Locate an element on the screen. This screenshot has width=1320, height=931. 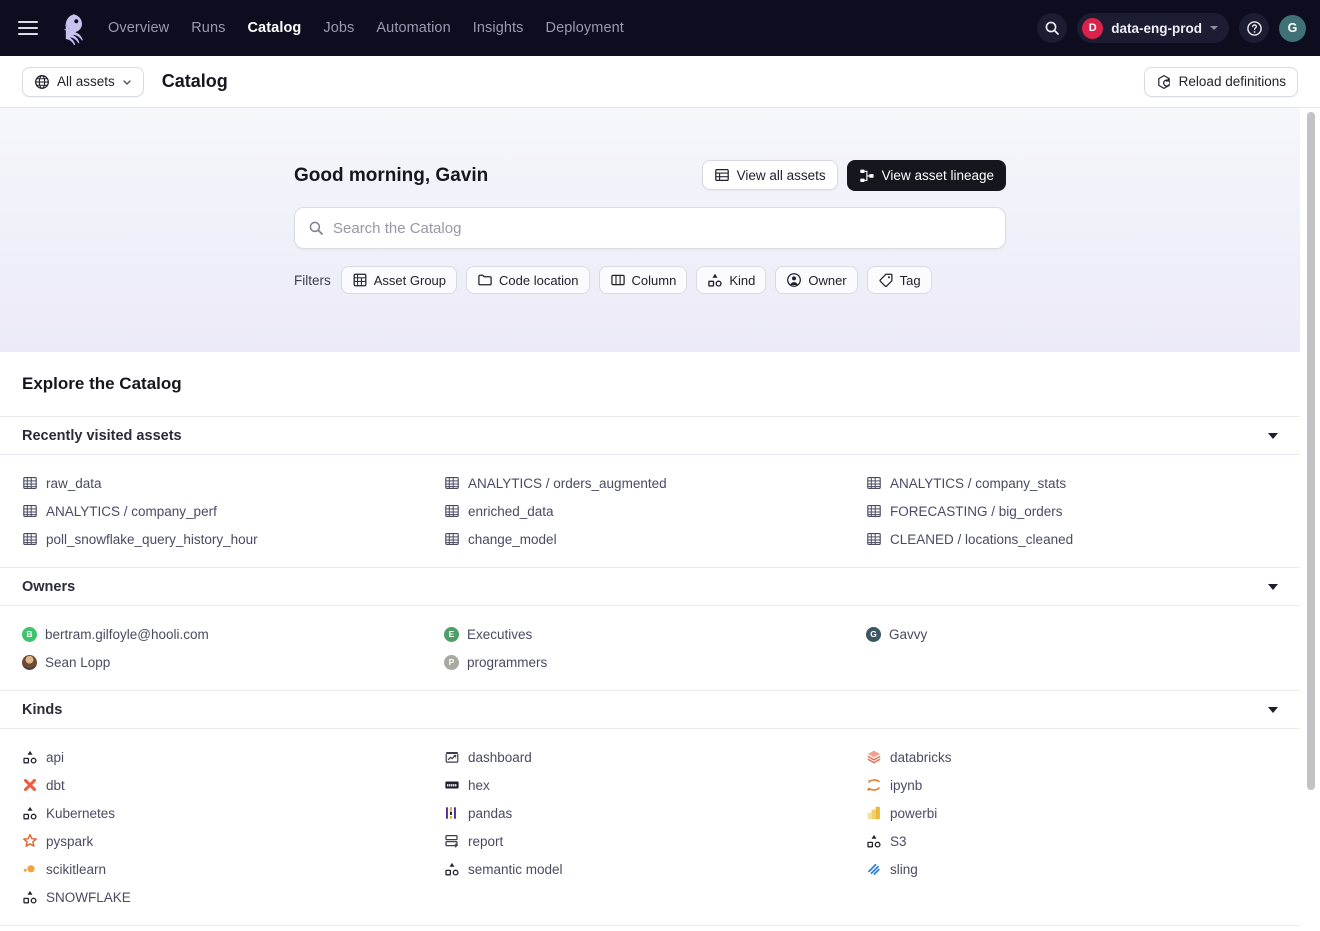
nav-link-overview: Overview is located at coordinates (139, 27).